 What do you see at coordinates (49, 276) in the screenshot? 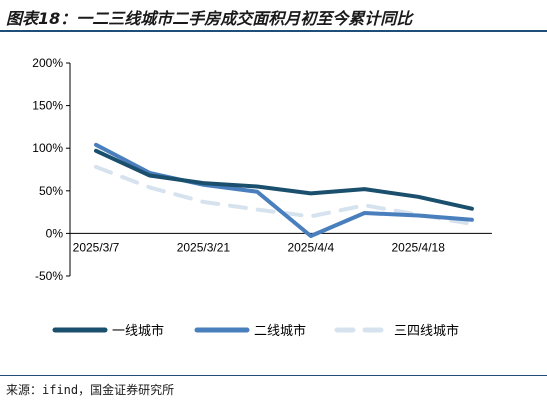
I see `y-tick-label: -50%` at bounding box center [49, 276].